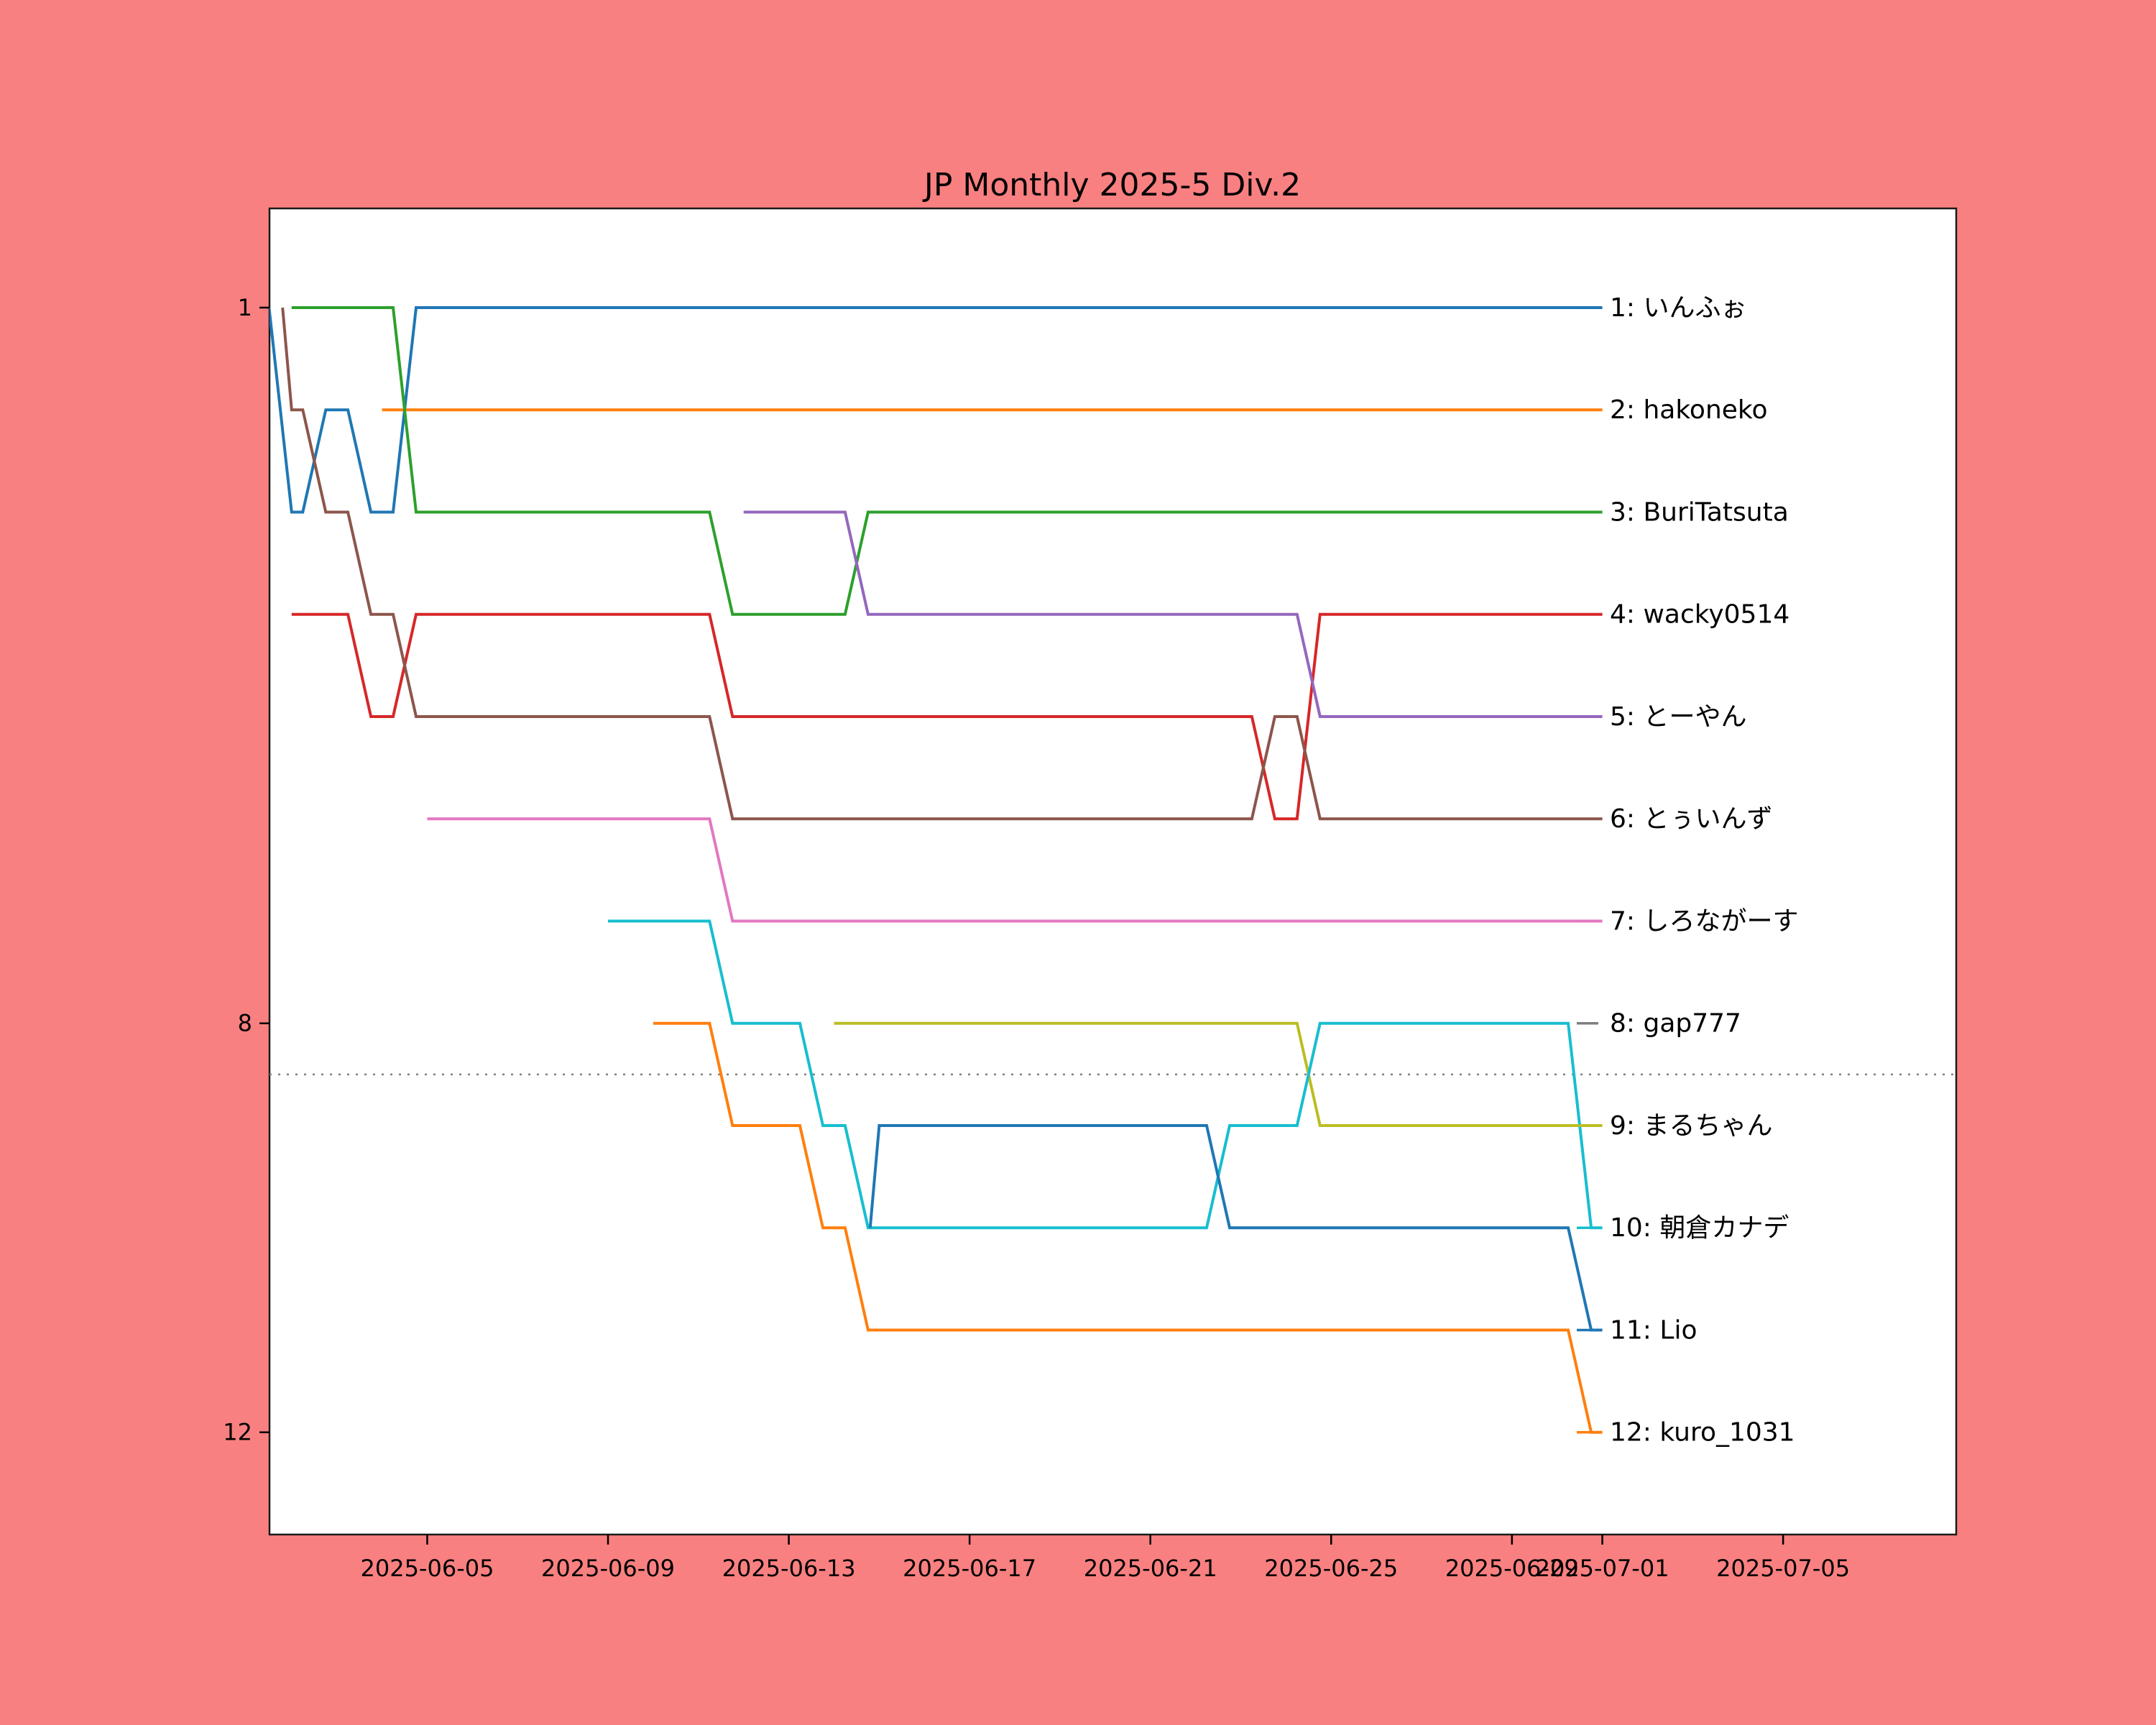  Describe the element at coordinates (1653, 1330) in the screenshot. I see `series-label-lio: 11: Lio` at that location.